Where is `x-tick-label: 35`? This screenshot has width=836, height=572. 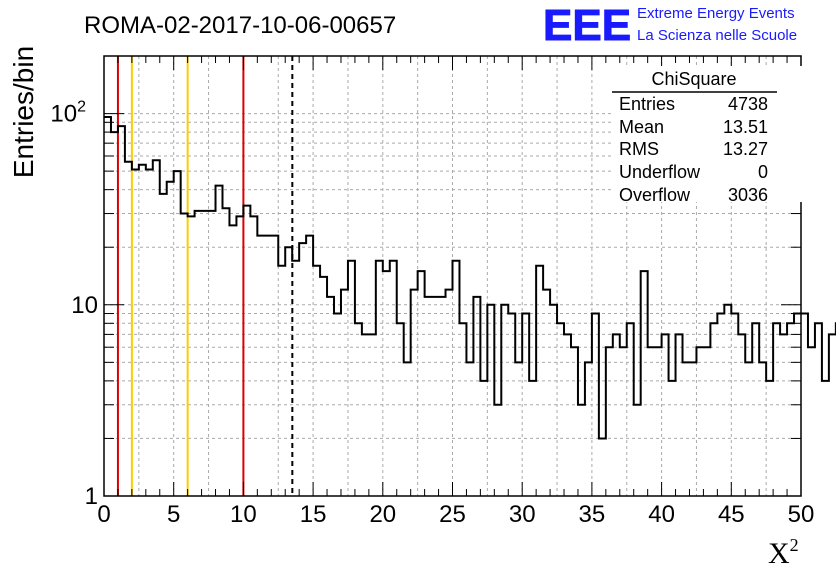 x-tick-label: 35 is located at coordinates (592, 514).